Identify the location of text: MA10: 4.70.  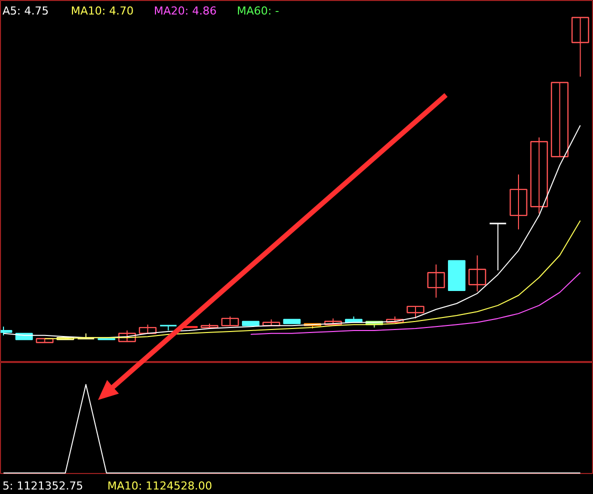
(102, 11).